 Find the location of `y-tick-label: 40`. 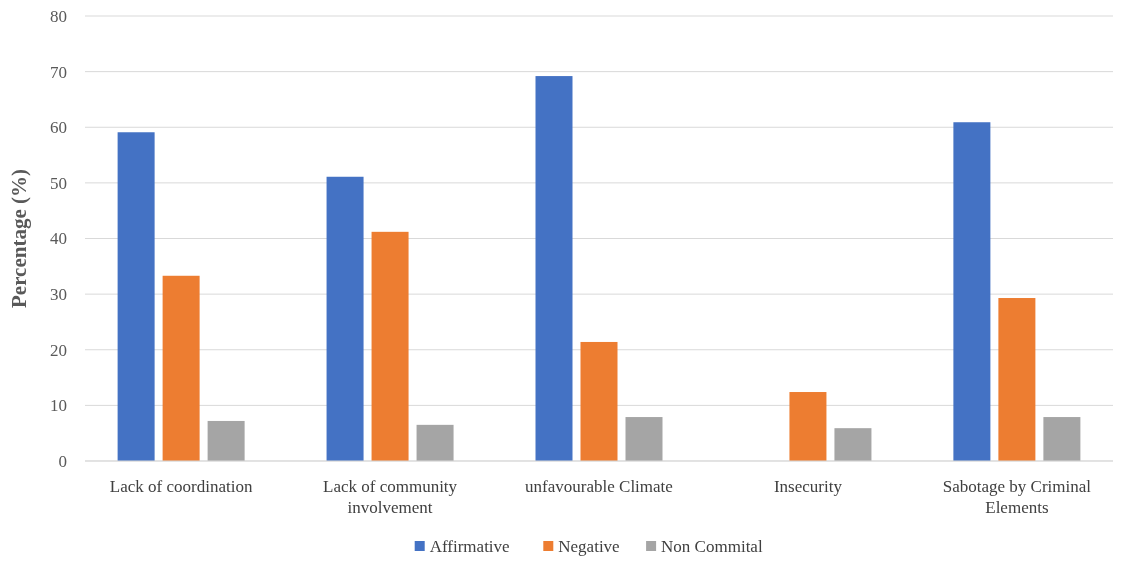

y-tick-label: 40 is located at coordinates (58, 239).